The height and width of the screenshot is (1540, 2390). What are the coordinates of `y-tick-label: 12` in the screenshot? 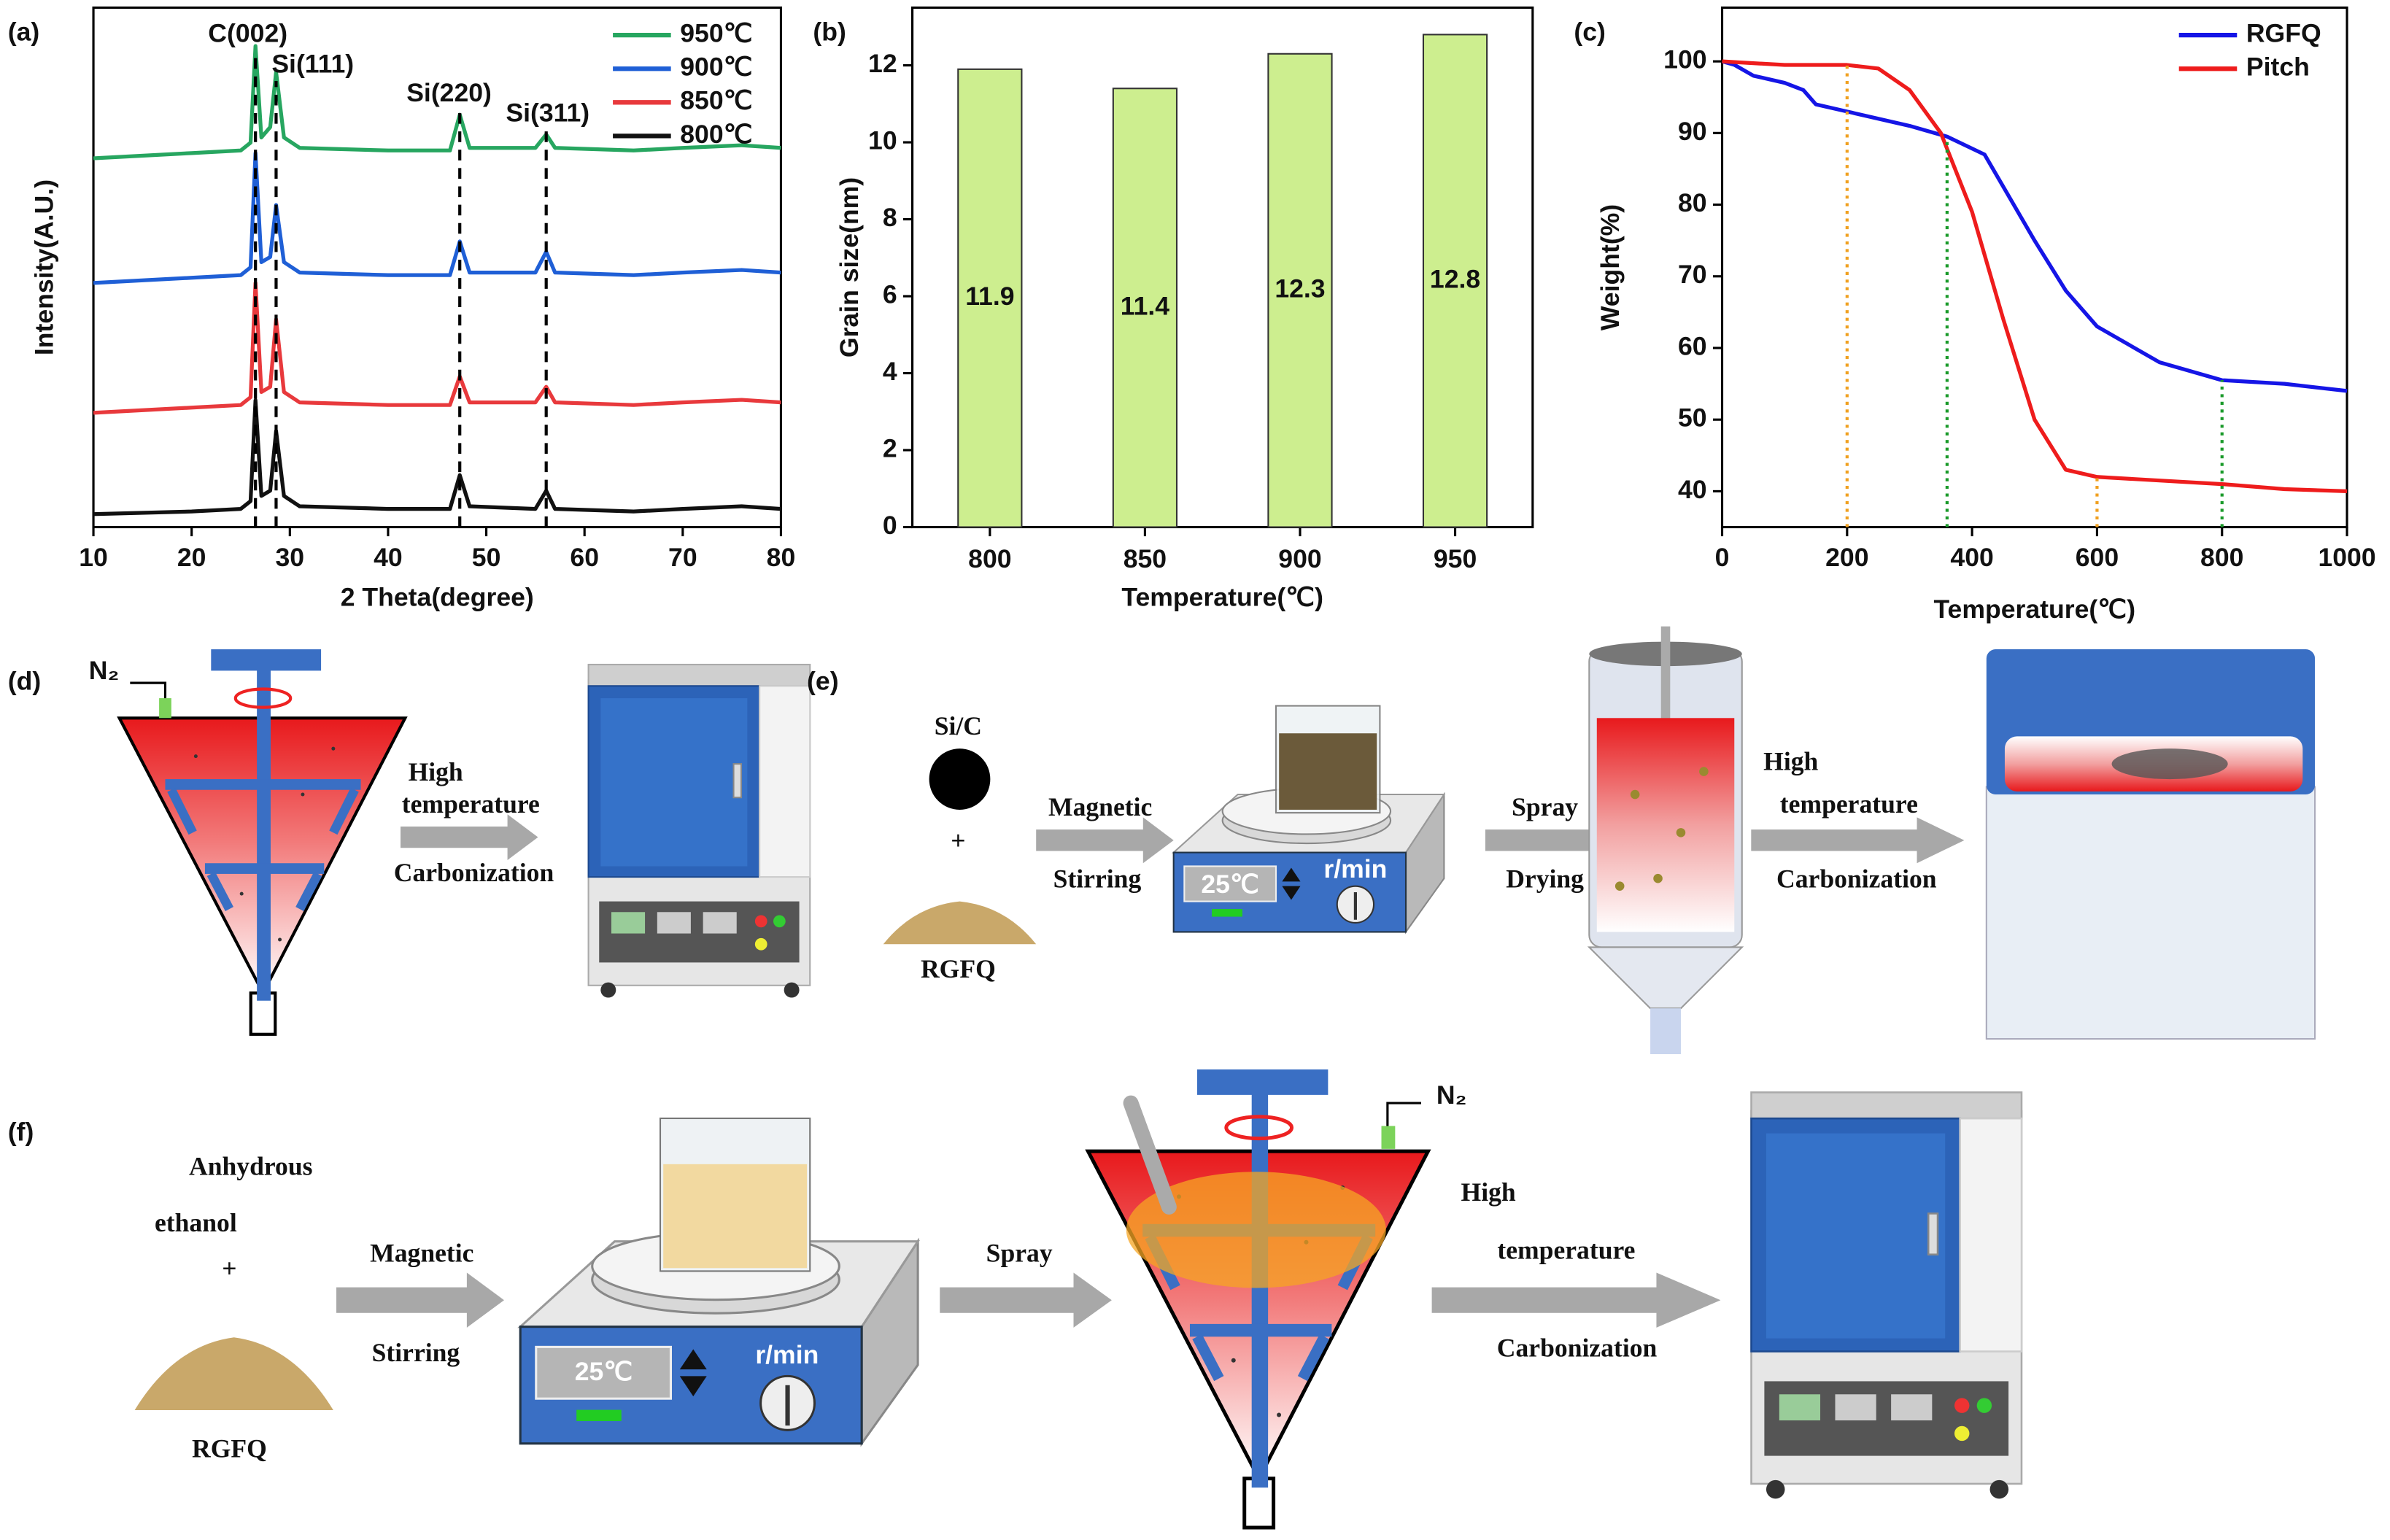 It's located at (882, 63).